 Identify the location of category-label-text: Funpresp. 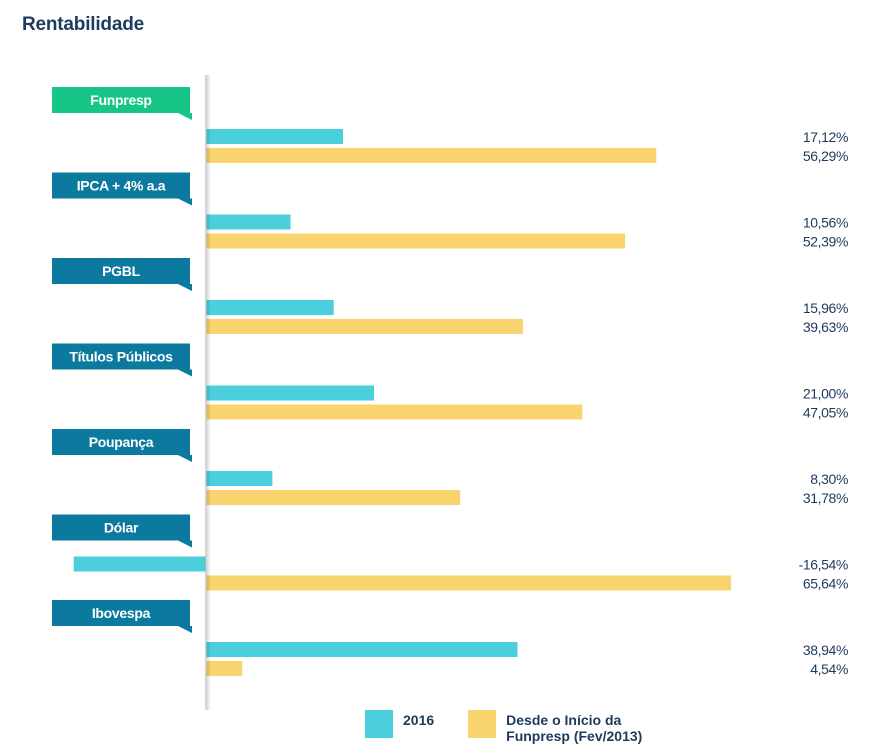
(120, 100).